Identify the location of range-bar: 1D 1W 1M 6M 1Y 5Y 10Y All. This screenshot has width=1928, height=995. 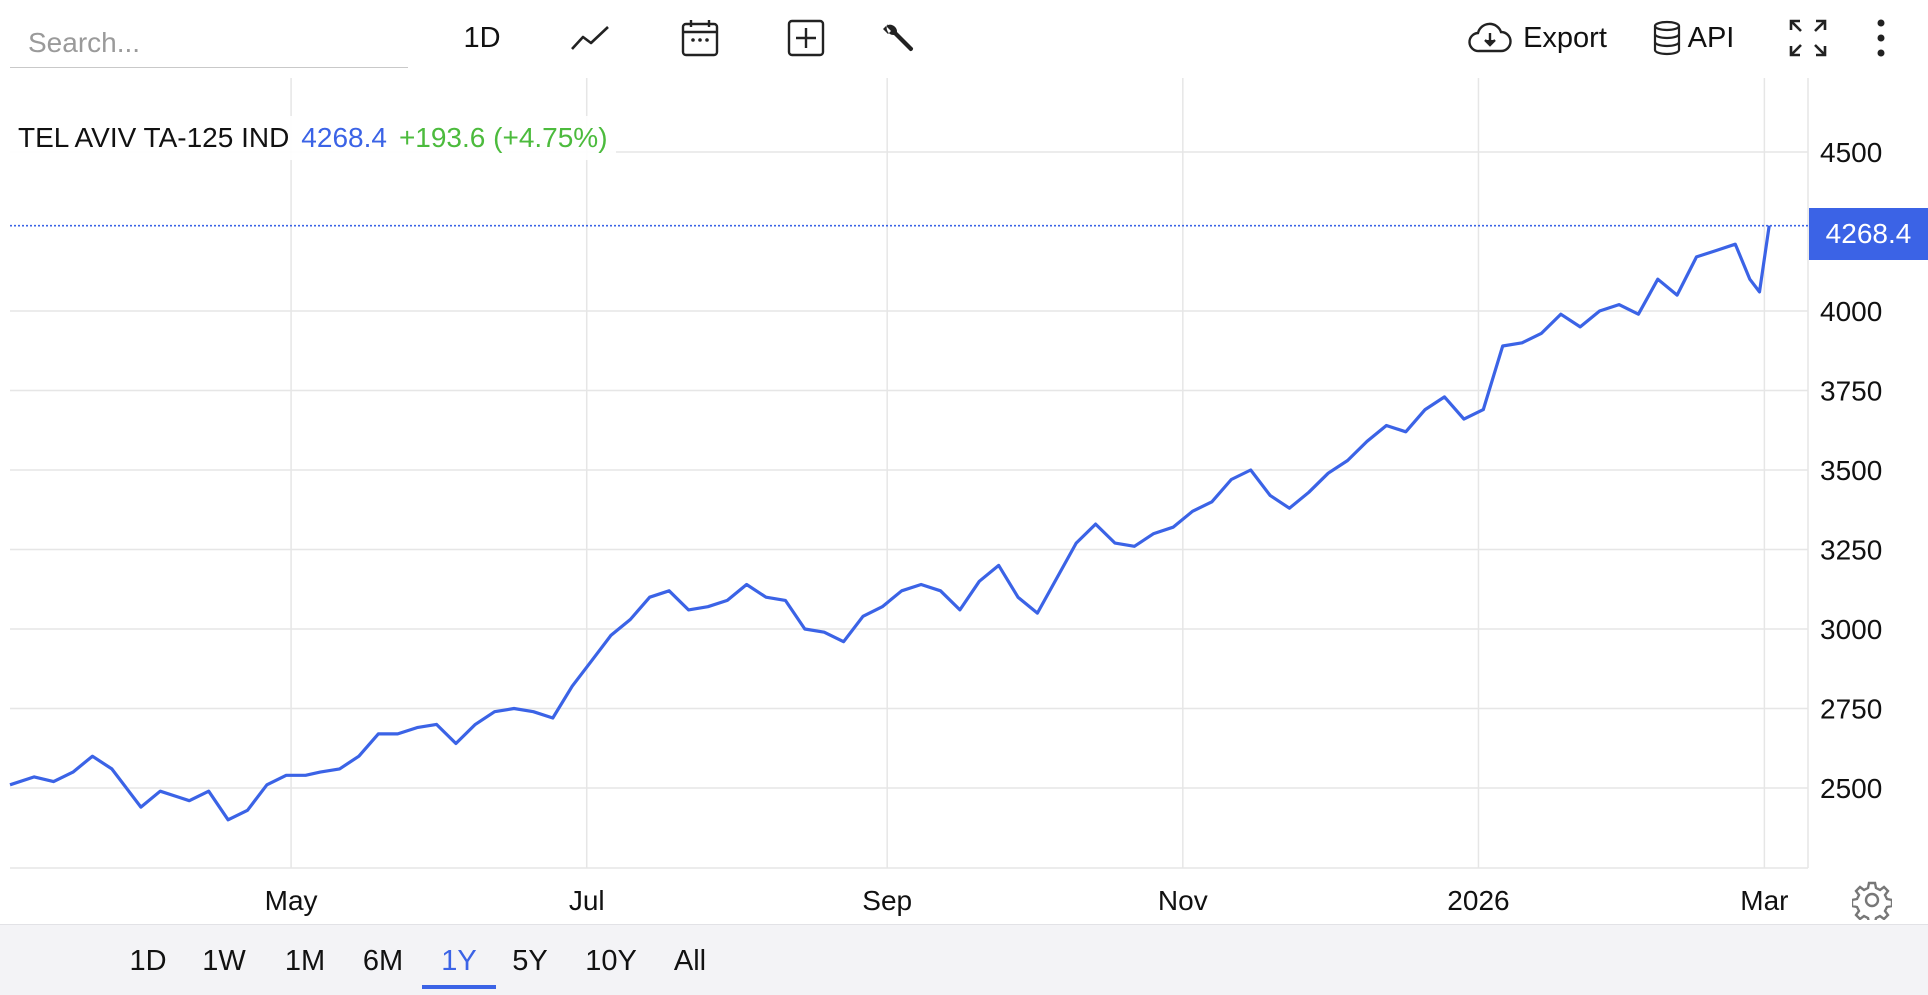
(964, 959).